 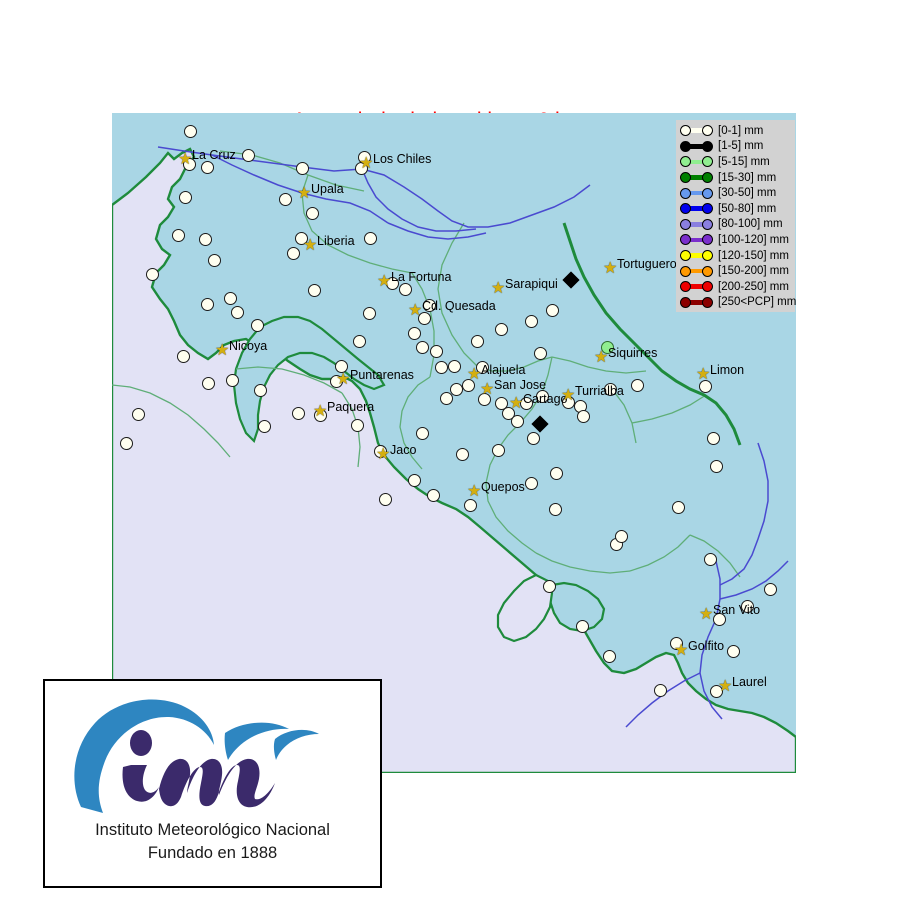 What do you see at coordinates (696, 287) in the screenshot?
I see `legend-color-swatch` at bounding box center [696, 287].